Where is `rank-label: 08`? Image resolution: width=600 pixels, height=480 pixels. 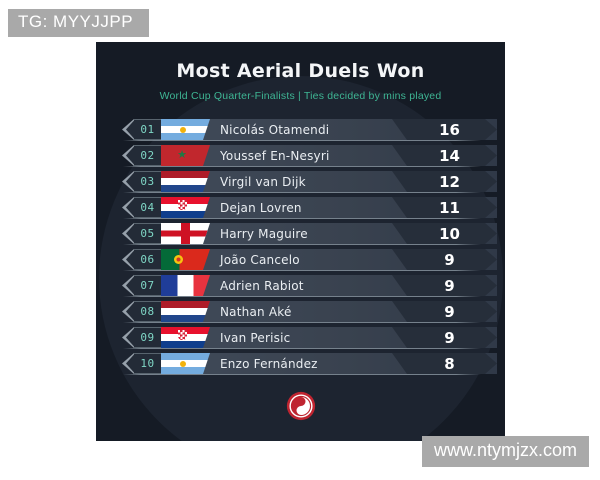 rank-label: 08 is located at coordinates (147, 311).